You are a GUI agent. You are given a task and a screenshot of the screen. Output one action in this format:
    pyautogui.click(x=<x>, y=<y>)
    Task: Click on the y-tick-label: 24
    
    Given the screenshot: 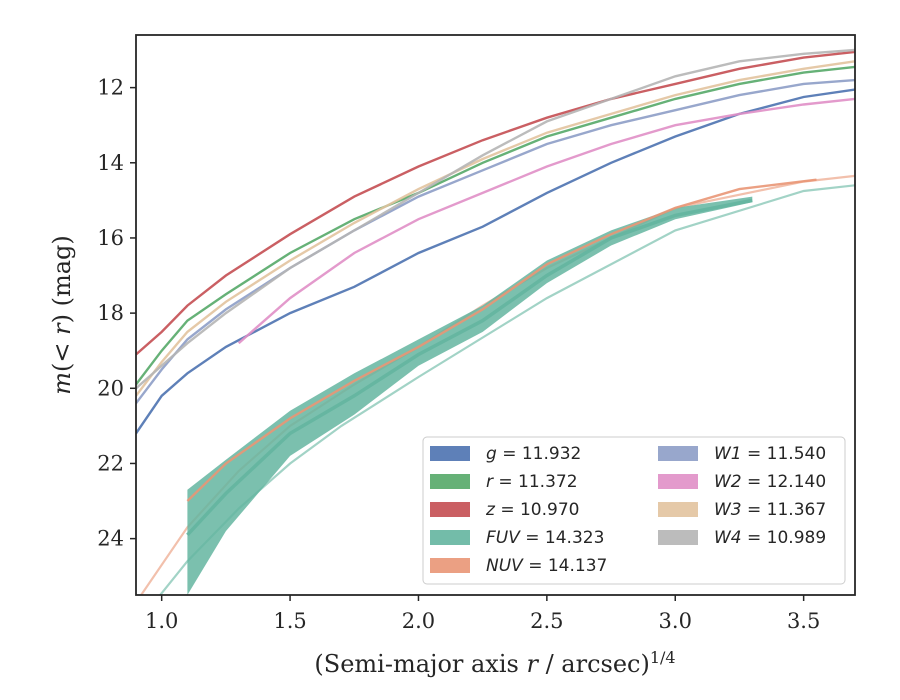 What is the action you would take?
    pyautogui.click(x=110, y=539)
    